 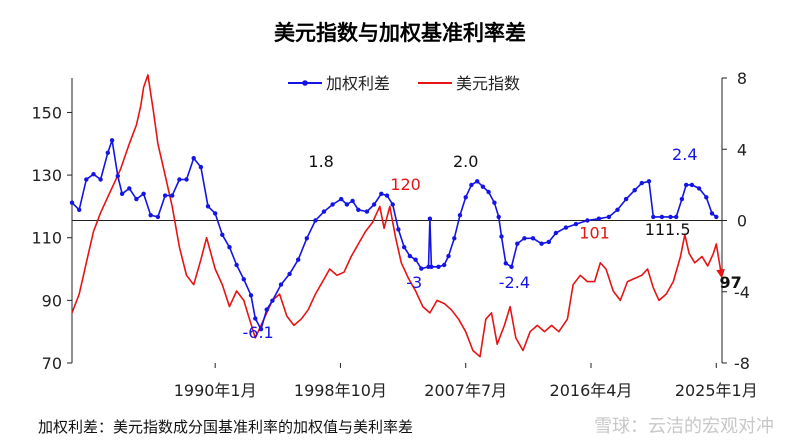 What do you see at coordinates (591, 390) in the screenshot?
I see `x-tick-label: 2016年4月` at bounding box center [591, 390].